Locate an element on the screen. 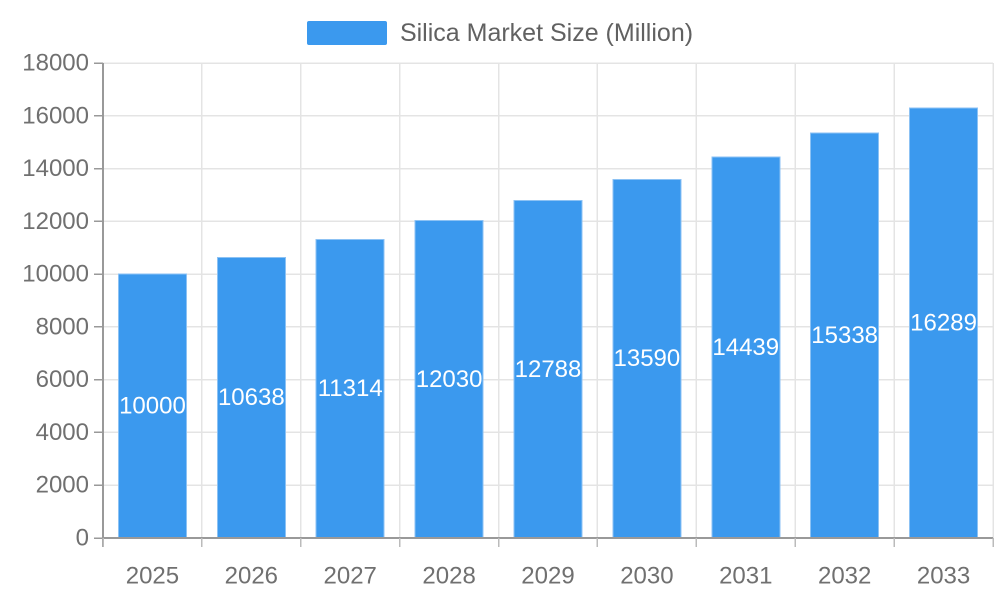 This screenshot has width=1000, height=600. bar-value-label-2025: 10000 is located at coordinates (152, 406).